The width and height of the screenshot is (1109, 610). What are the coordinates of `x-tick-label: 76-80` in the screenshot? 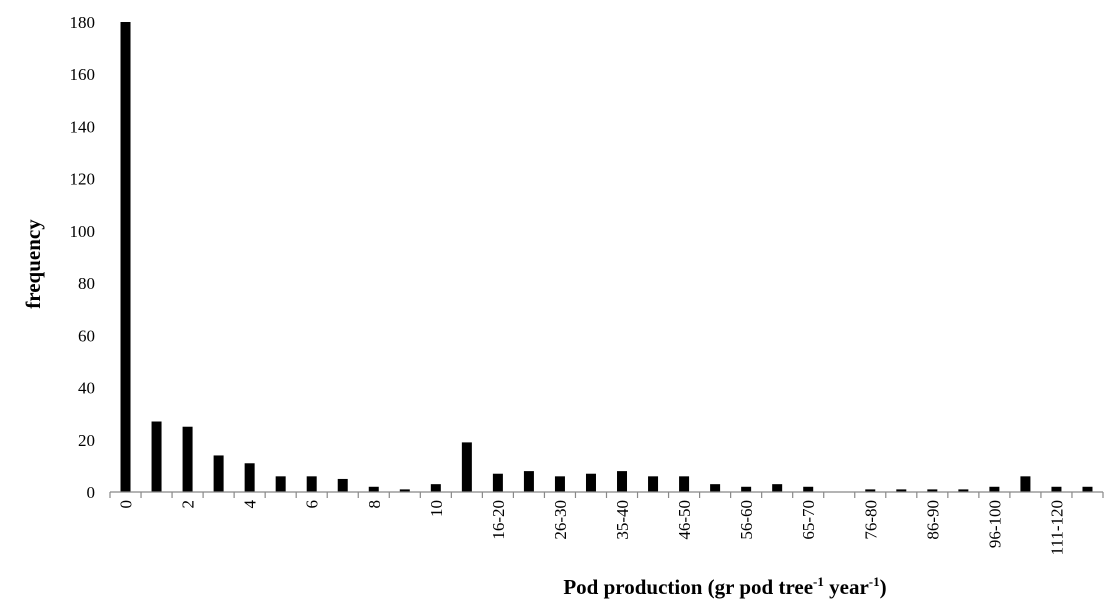 It's located at (870, 520).